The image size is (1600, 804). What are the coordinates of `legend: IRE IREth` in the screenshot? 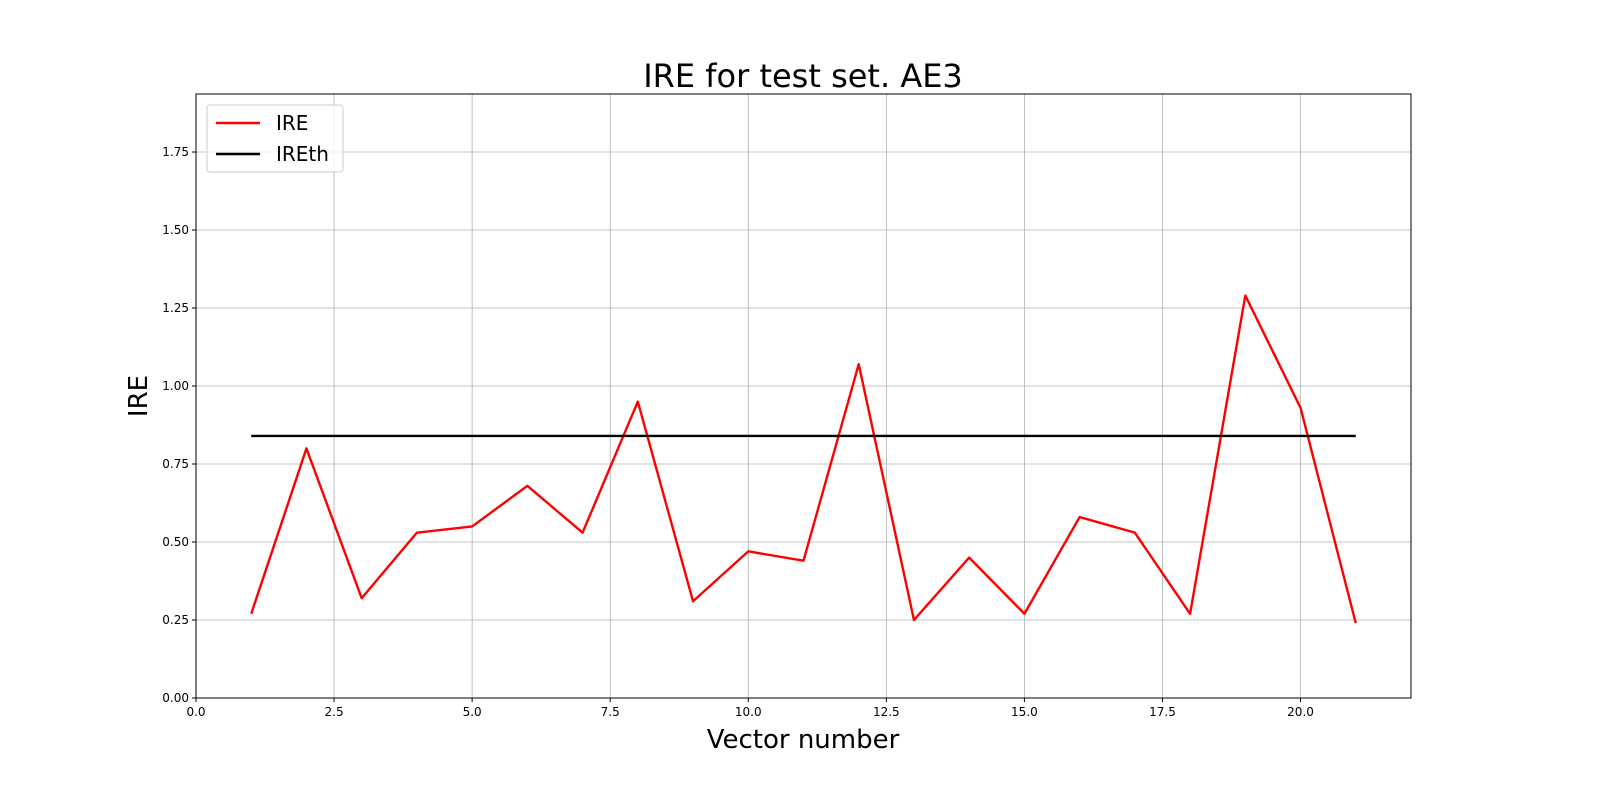 It's located at (275, 138).